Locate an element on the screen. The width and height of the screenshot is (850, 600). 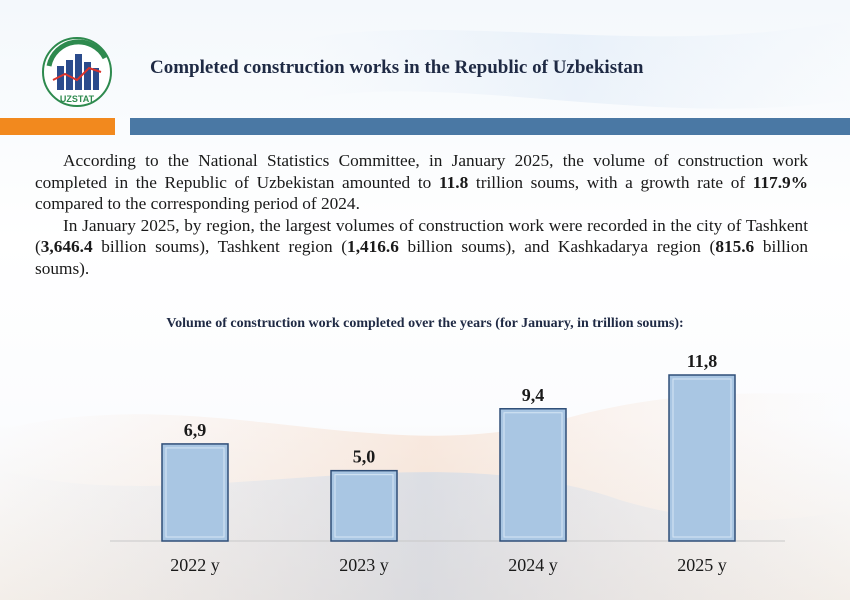
category-label: 2025 y is located at coordinates (702, 565).